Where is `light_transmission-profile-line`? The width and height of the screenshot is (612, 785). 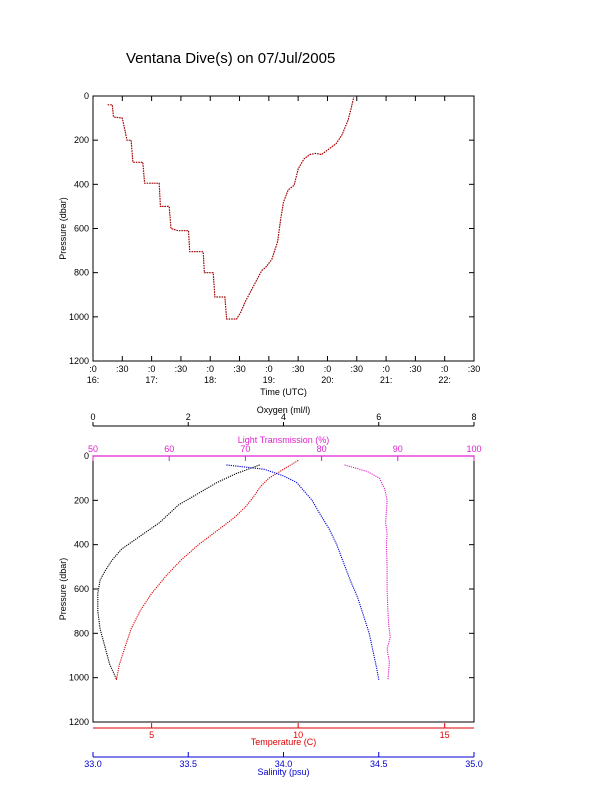 light_transmission-profile-line is located at coordinates (367, 572).